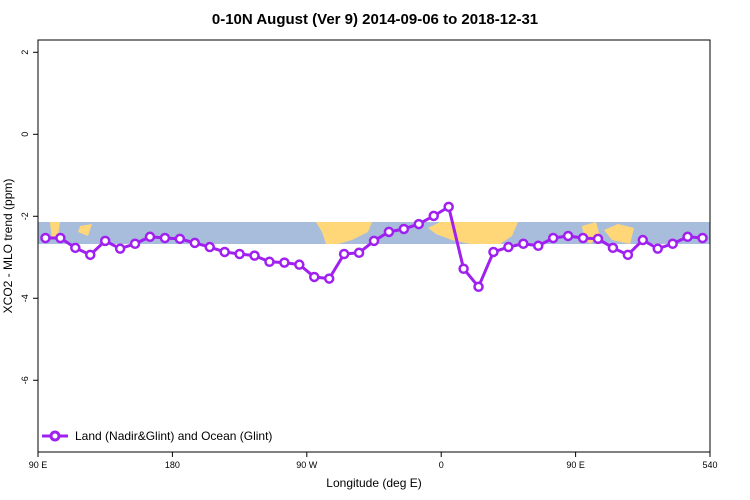 This screenshot has height=500, width=750. What do you see at coordinates (25, 380) in the screenshot?
I see `y-tick-label: -6` at bounding box center [25, 380].